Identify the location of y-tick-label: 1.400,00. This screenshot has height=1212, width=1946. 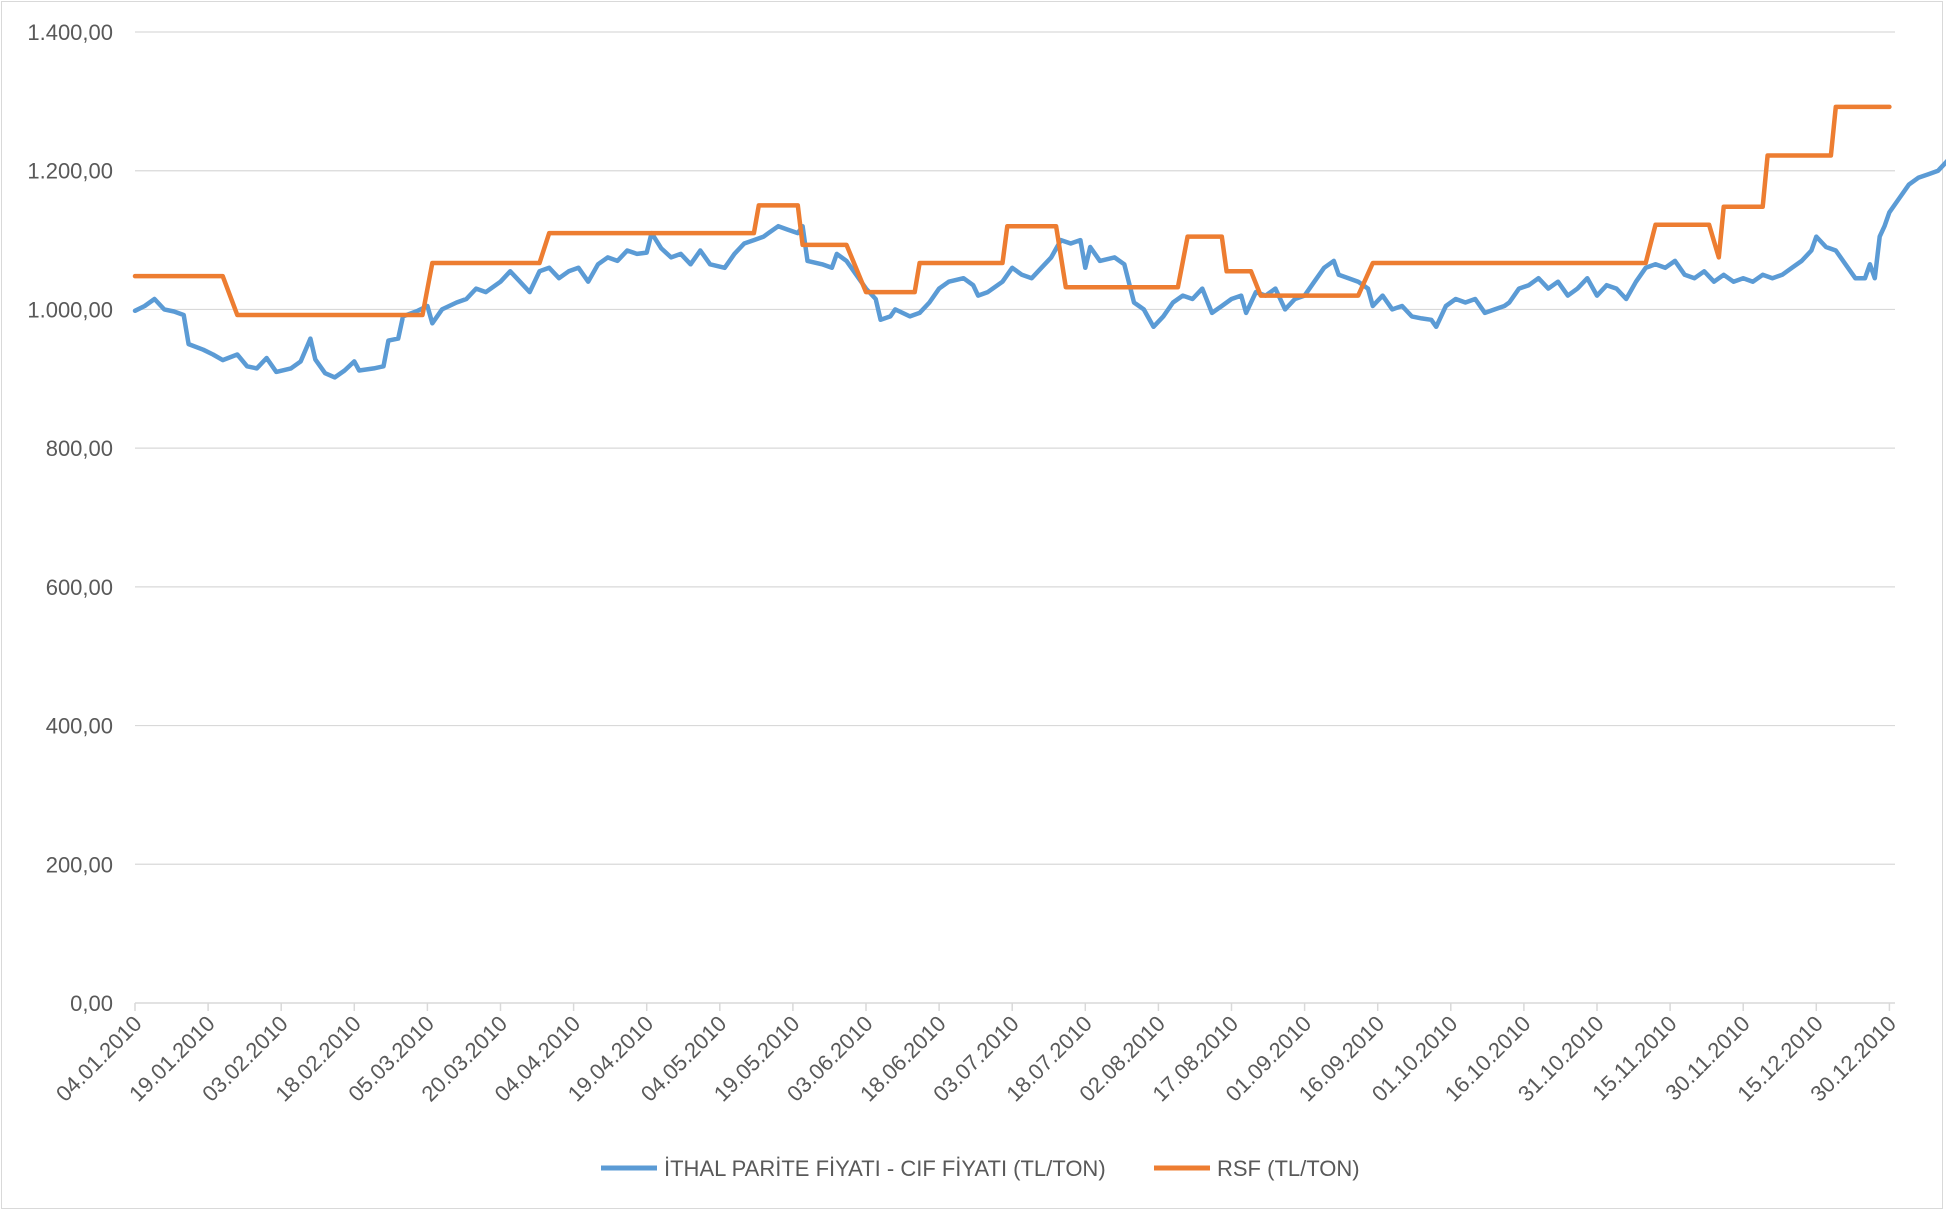
(70, 32).